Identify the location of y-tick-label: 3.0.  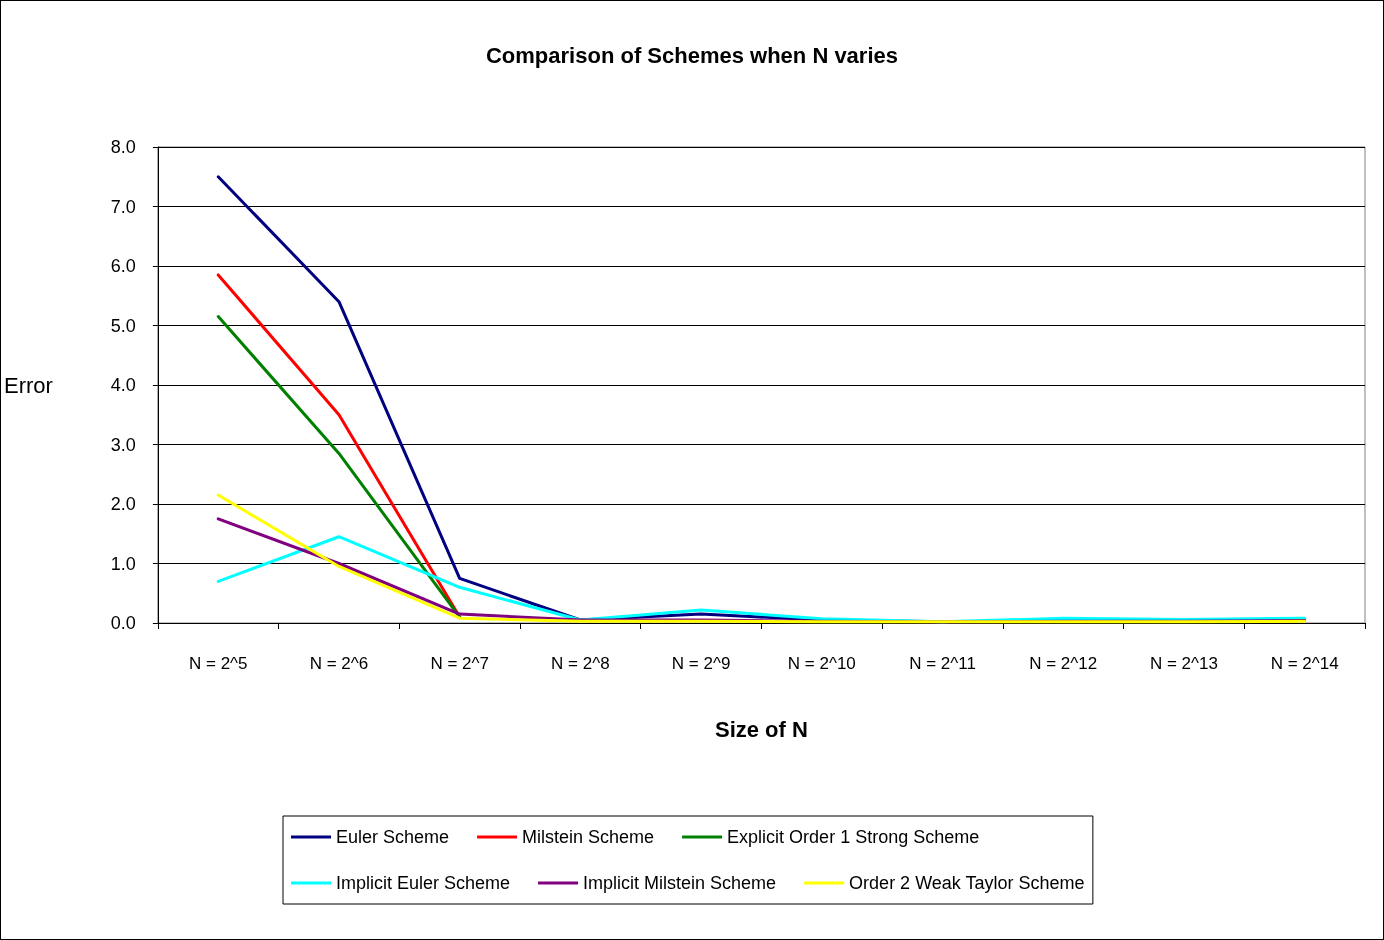
(123, 444).